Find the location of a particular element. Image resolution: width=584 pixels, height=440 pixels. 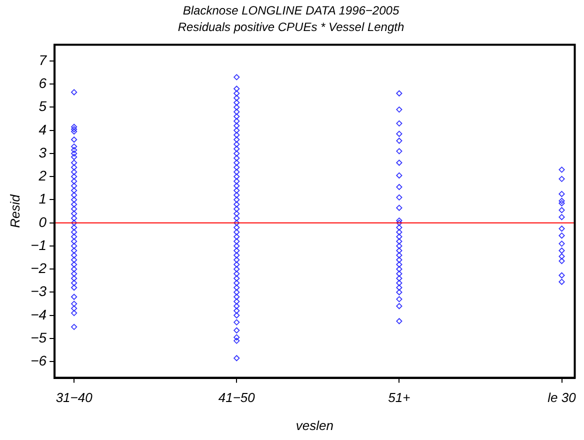

x-tick-label: 31−40 is located at coordinates (75, 398).